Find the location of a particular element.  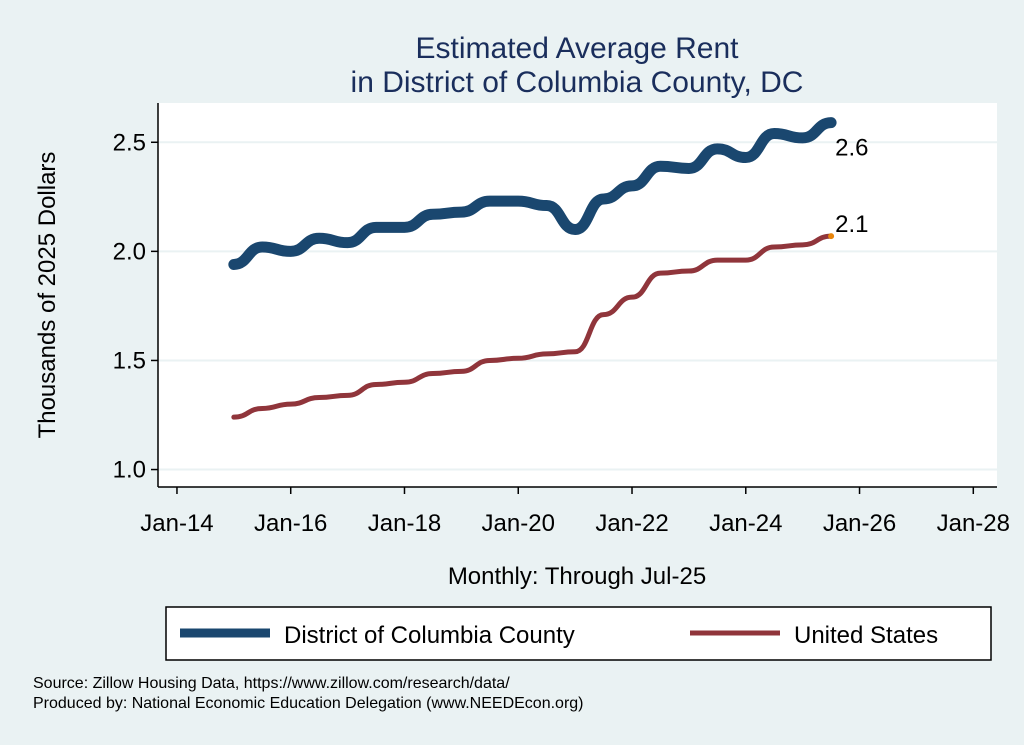

end-value-label: 2.6 is located at coordinates (851, 148).